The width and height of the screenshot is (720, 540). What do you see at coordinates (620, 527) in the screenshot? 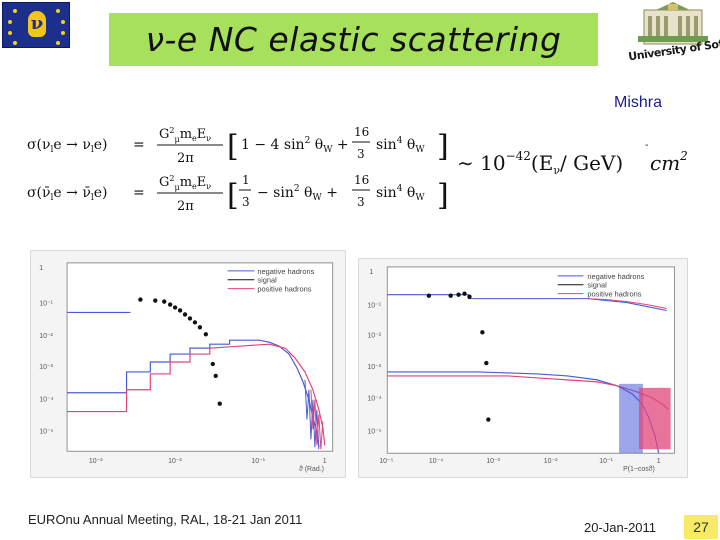
I see `footer-date: 20-Jan-2011` at bounding box center [620, 527].